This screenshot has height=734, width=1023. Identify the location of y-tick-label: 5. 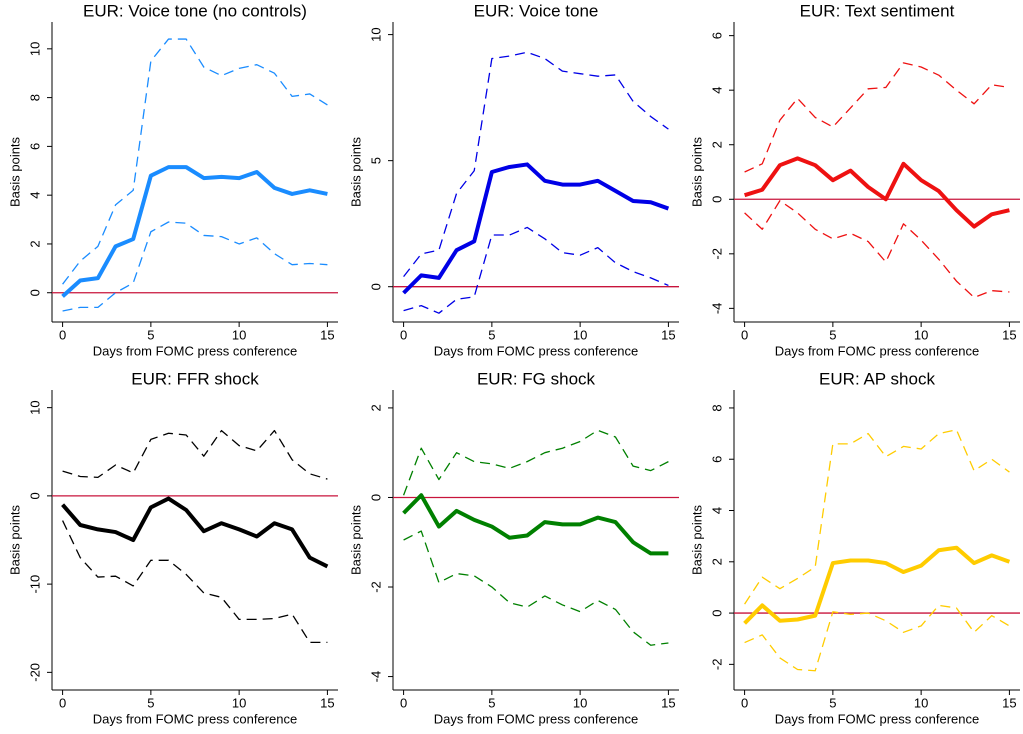
(375, 160).